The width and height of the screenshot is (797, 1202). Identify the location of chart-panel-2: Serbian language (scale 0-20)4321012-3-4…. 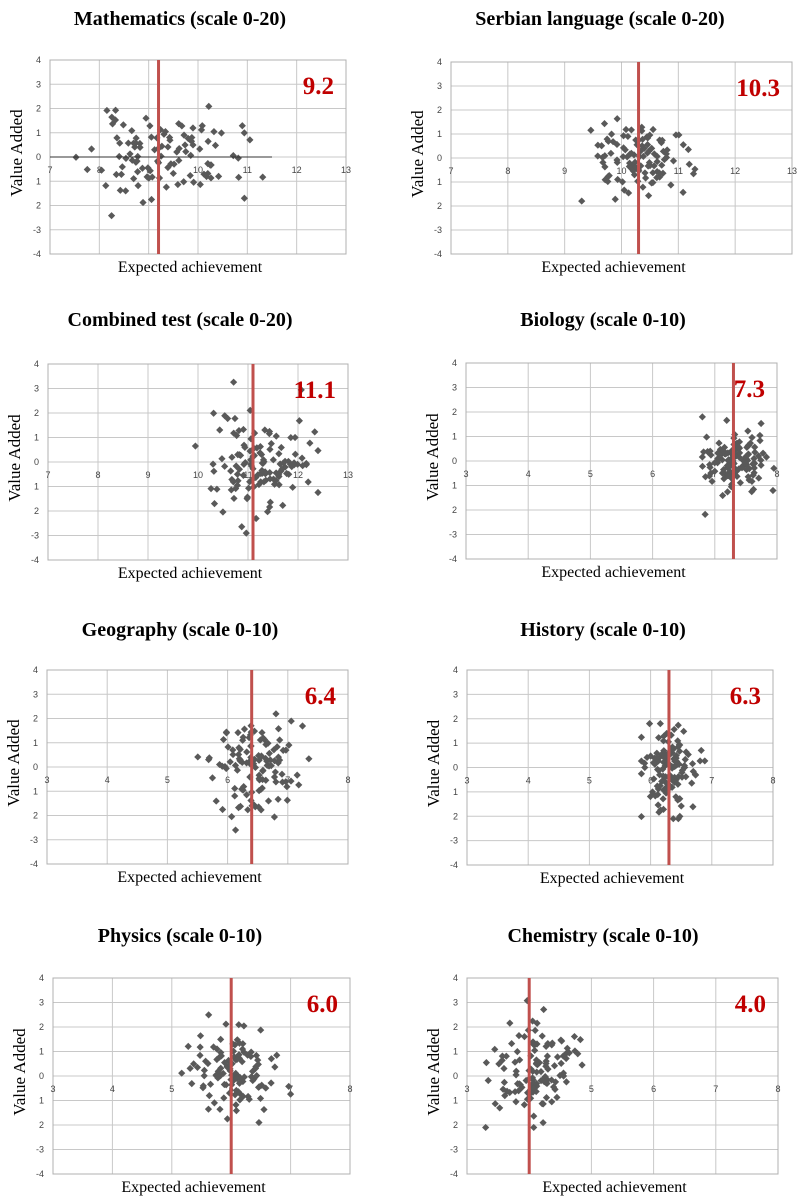
(602, 142).